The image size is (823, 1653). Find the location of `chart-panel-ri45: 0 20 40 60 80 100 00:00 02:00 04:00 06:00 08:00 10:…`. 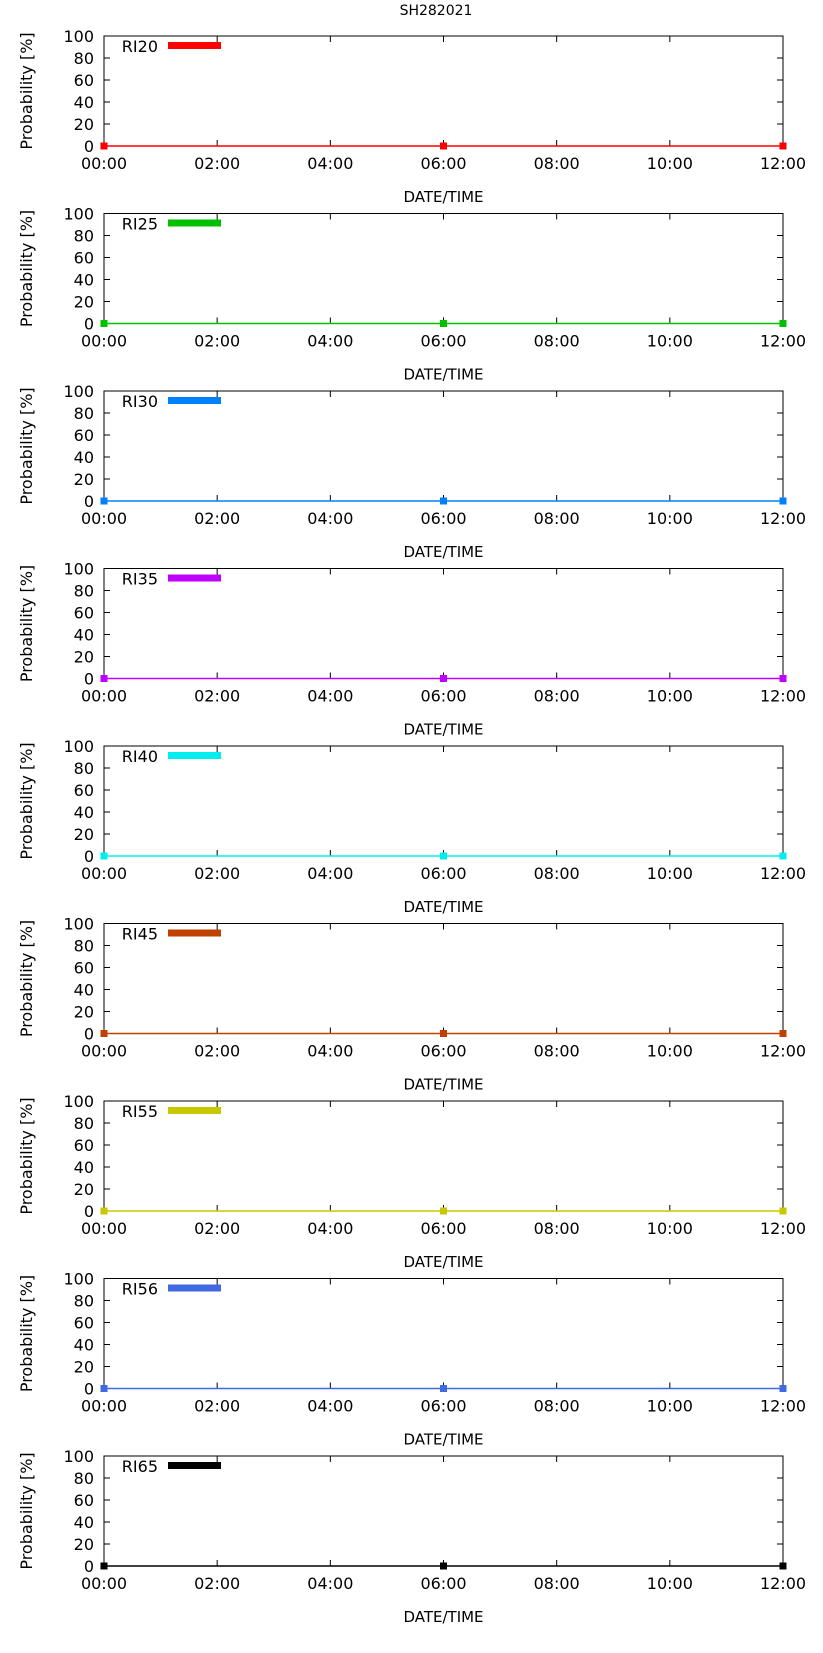

chart-panel-ri45: 0 20 40 60 80 100 00:00 02:00 04:00 06:00 08:00 10:… is located at coordinates (411, 1004).